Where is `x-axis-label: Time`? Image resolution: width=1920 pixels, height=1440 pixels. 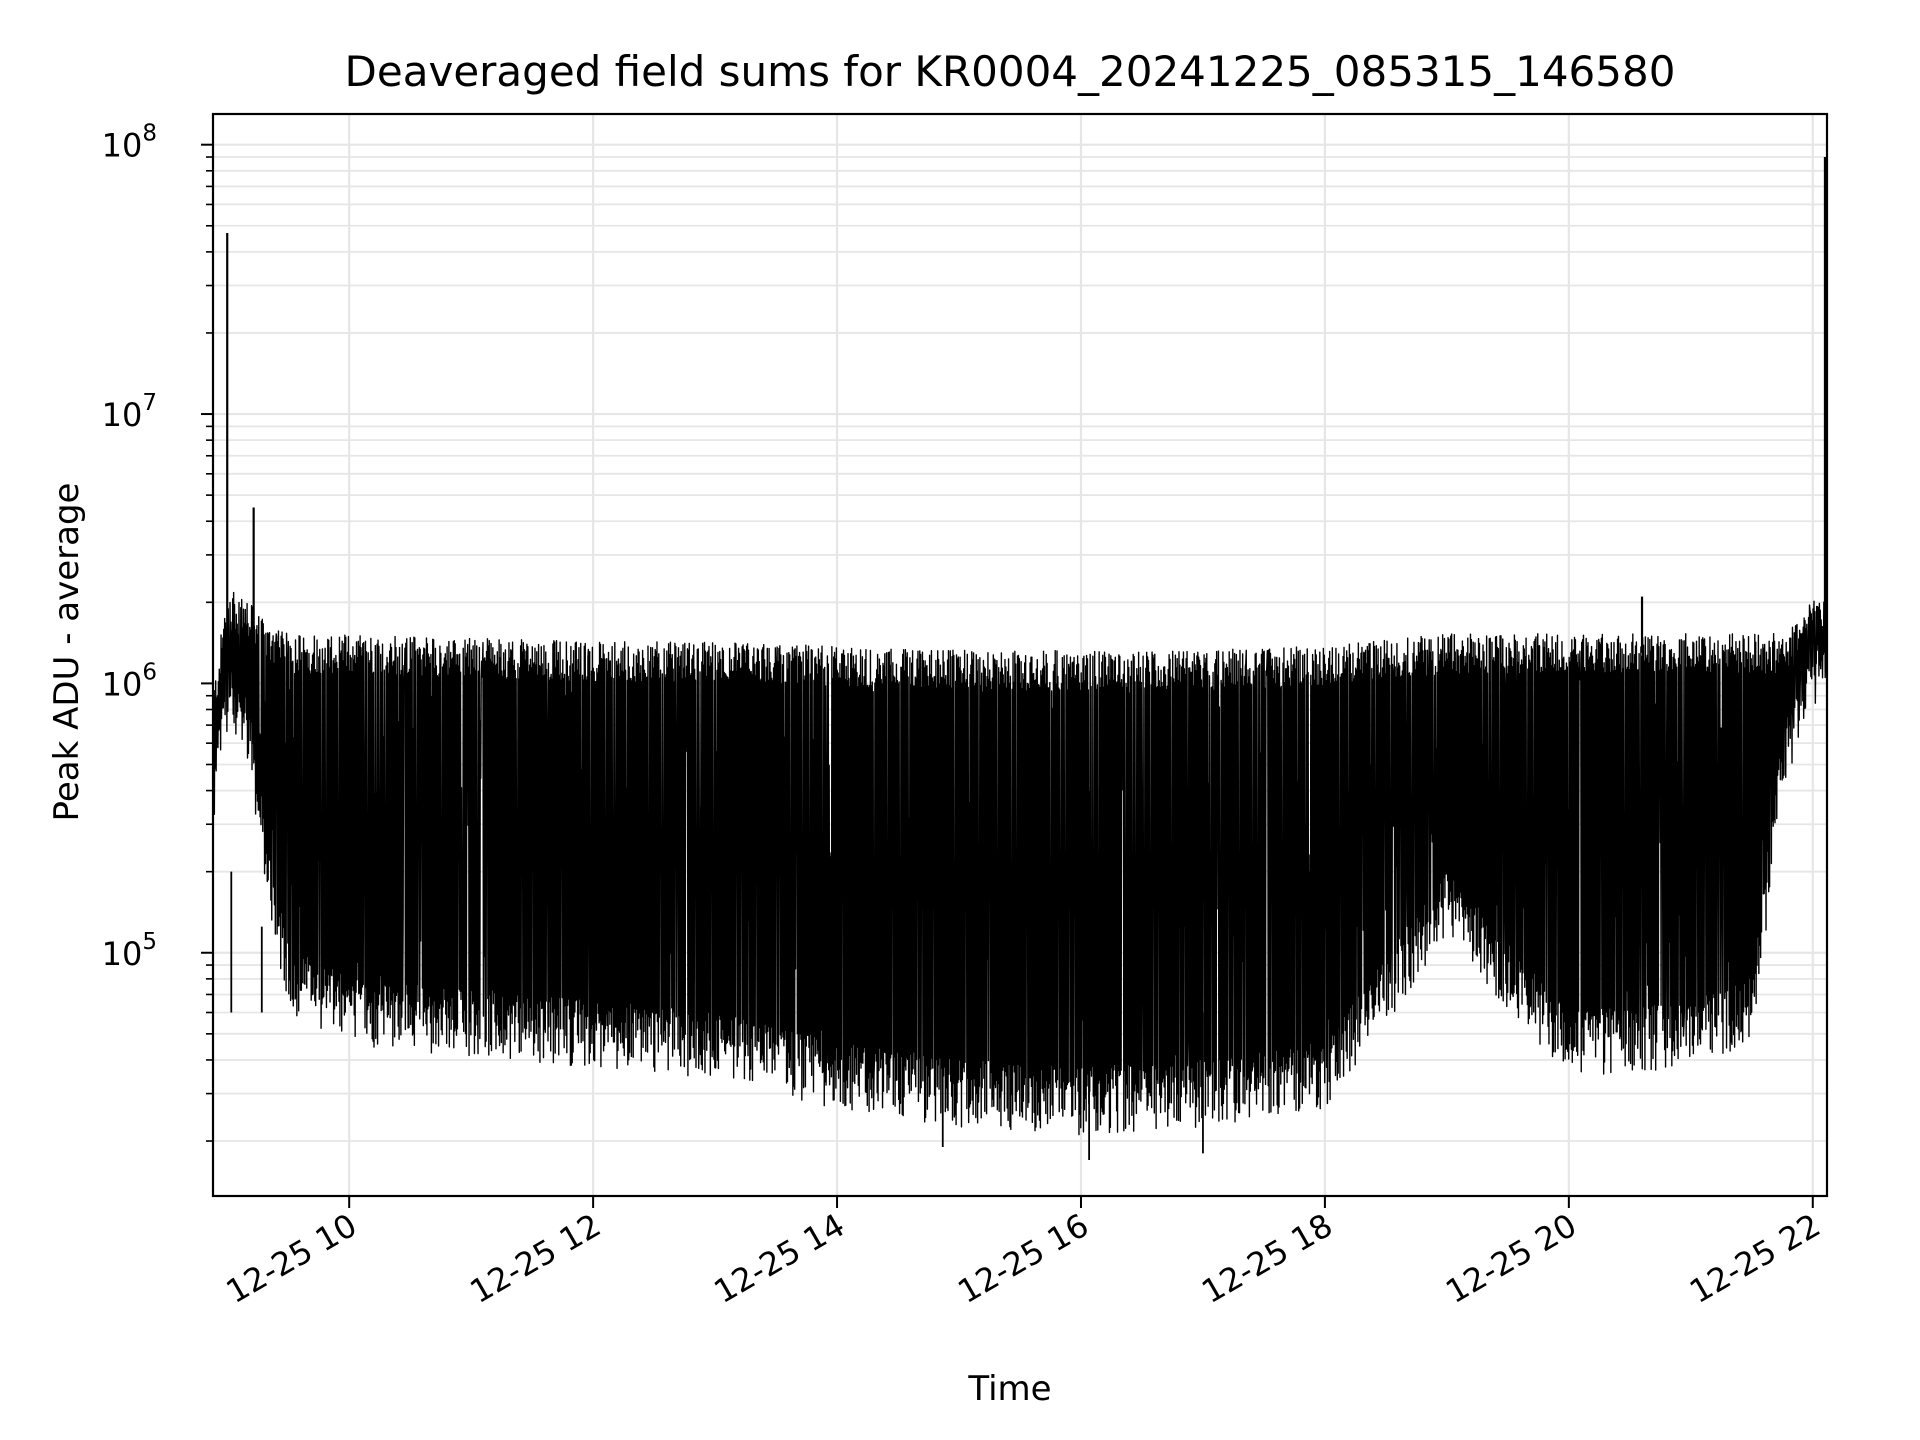
x-axis-label: Time is located at coordinates (1009, 1389).